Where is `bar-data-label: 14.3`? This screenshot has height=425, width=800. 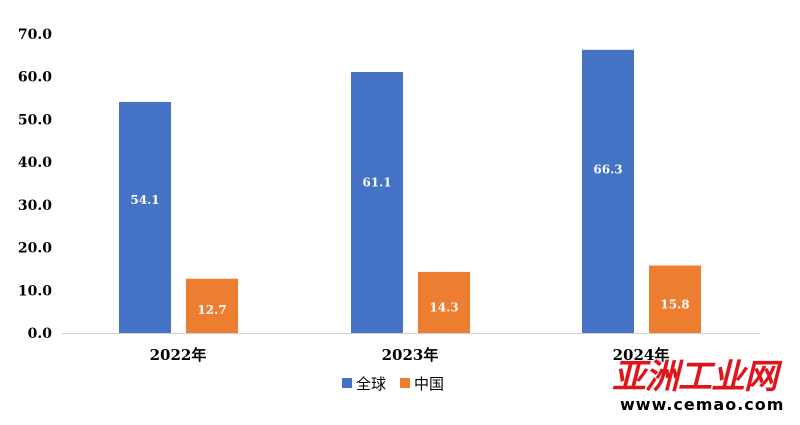 bar-data-label: 14.3 is located at coordinates (443, 307).